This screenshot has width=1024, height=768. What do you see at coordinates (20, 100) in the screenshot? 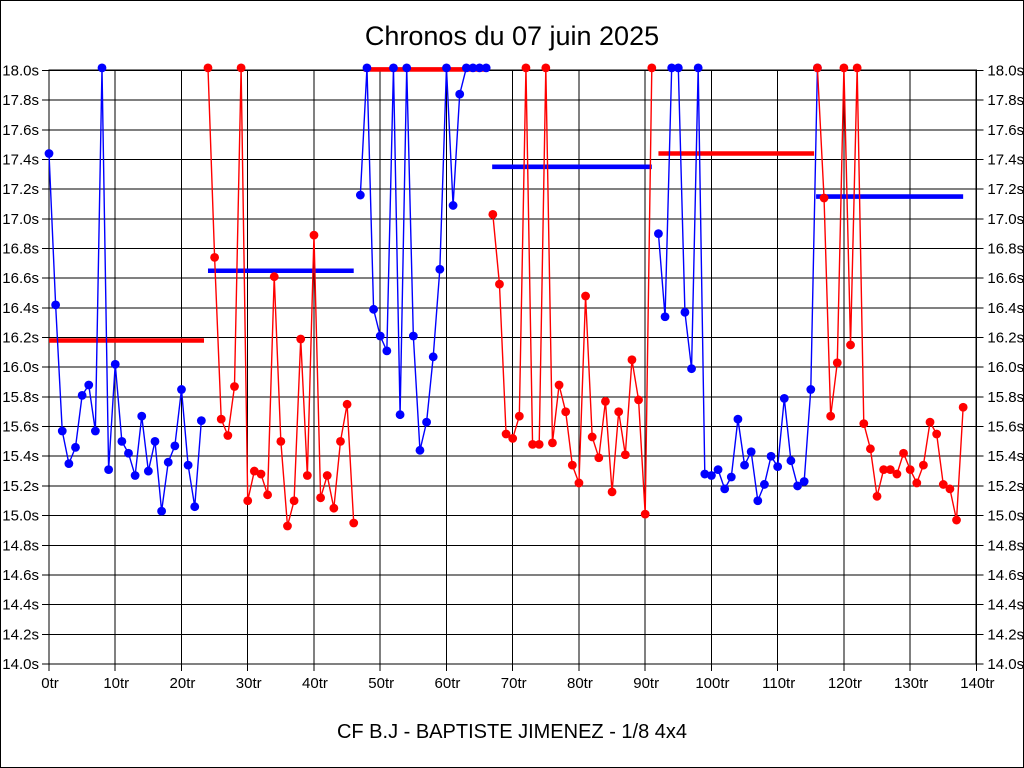
I see `y-axis-label-left: 17.8s` at bounding box center [20, 100].